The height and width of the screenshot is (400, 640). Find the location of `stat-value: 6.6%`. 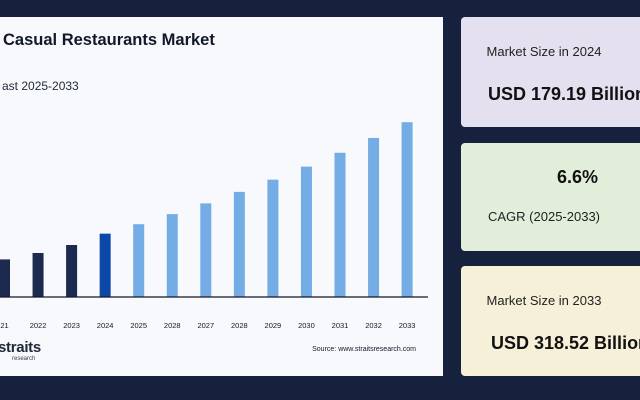

stat-value: 6.6% is located at coordinates (578, 177).